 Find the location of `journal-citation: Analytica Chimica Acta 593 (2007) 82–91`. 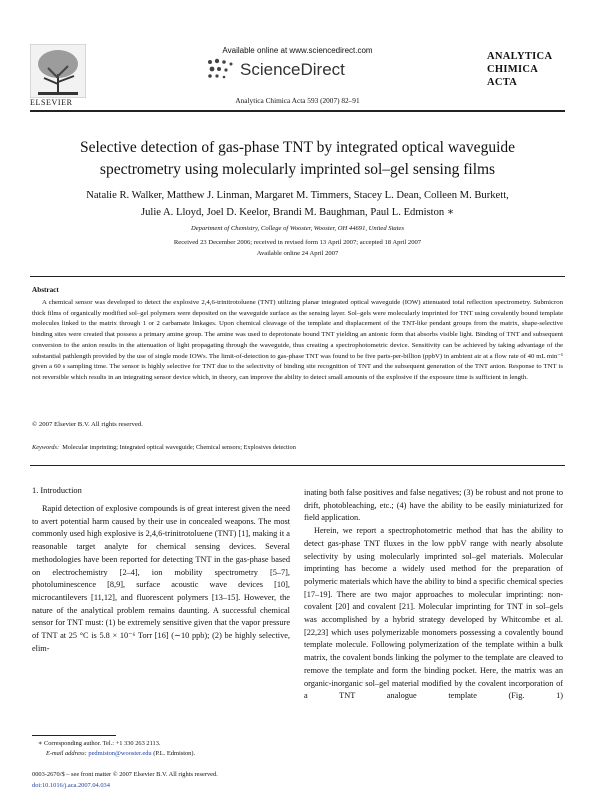

journal-citation: Analytica Chimica Acta 593 (2007) 82–91 is located at coordinates (297, 100).